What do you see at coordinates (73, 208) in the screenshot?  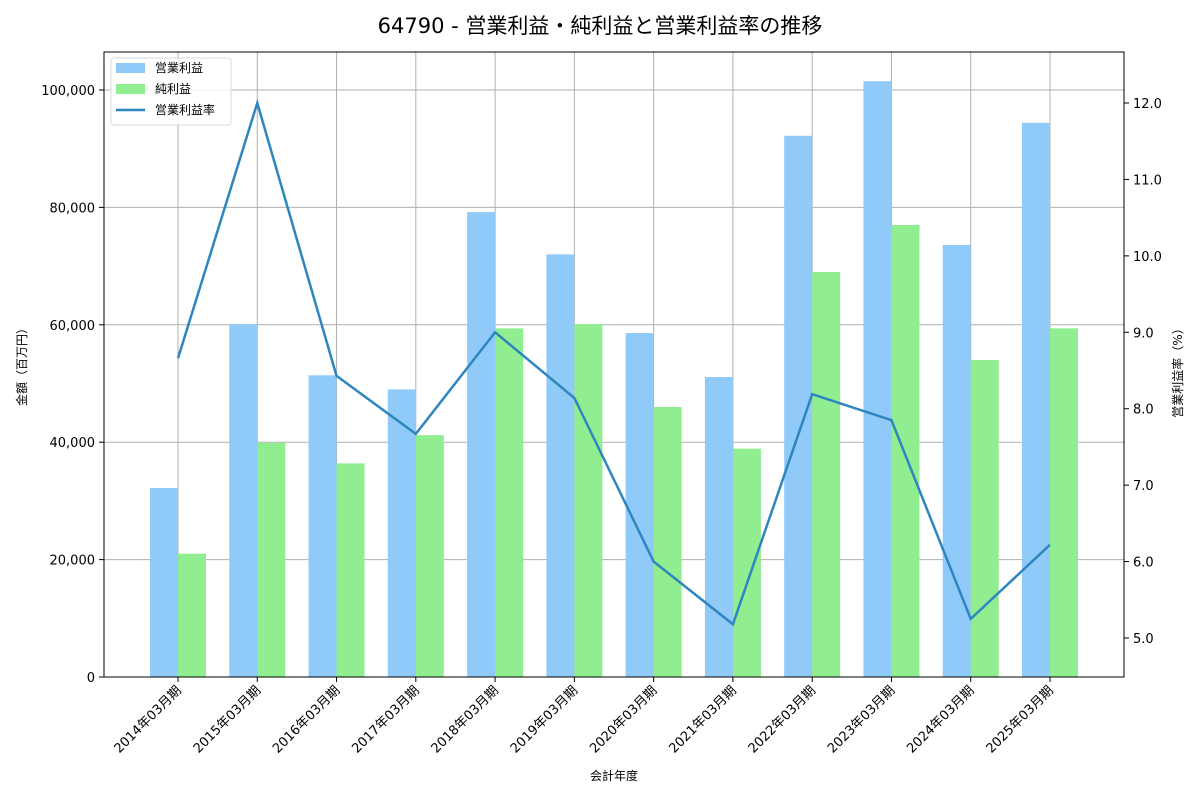 I see `y-tick-label: 80,000` at bounding box center [73, 208].